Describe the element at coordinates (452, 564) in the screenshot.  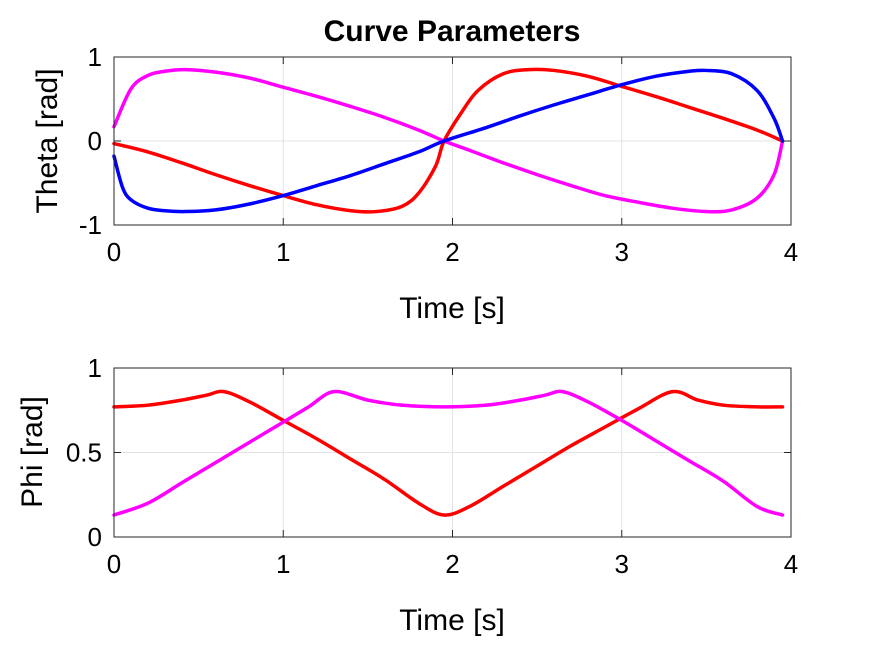
I see `phi-x-tick-label: 2` at that location.